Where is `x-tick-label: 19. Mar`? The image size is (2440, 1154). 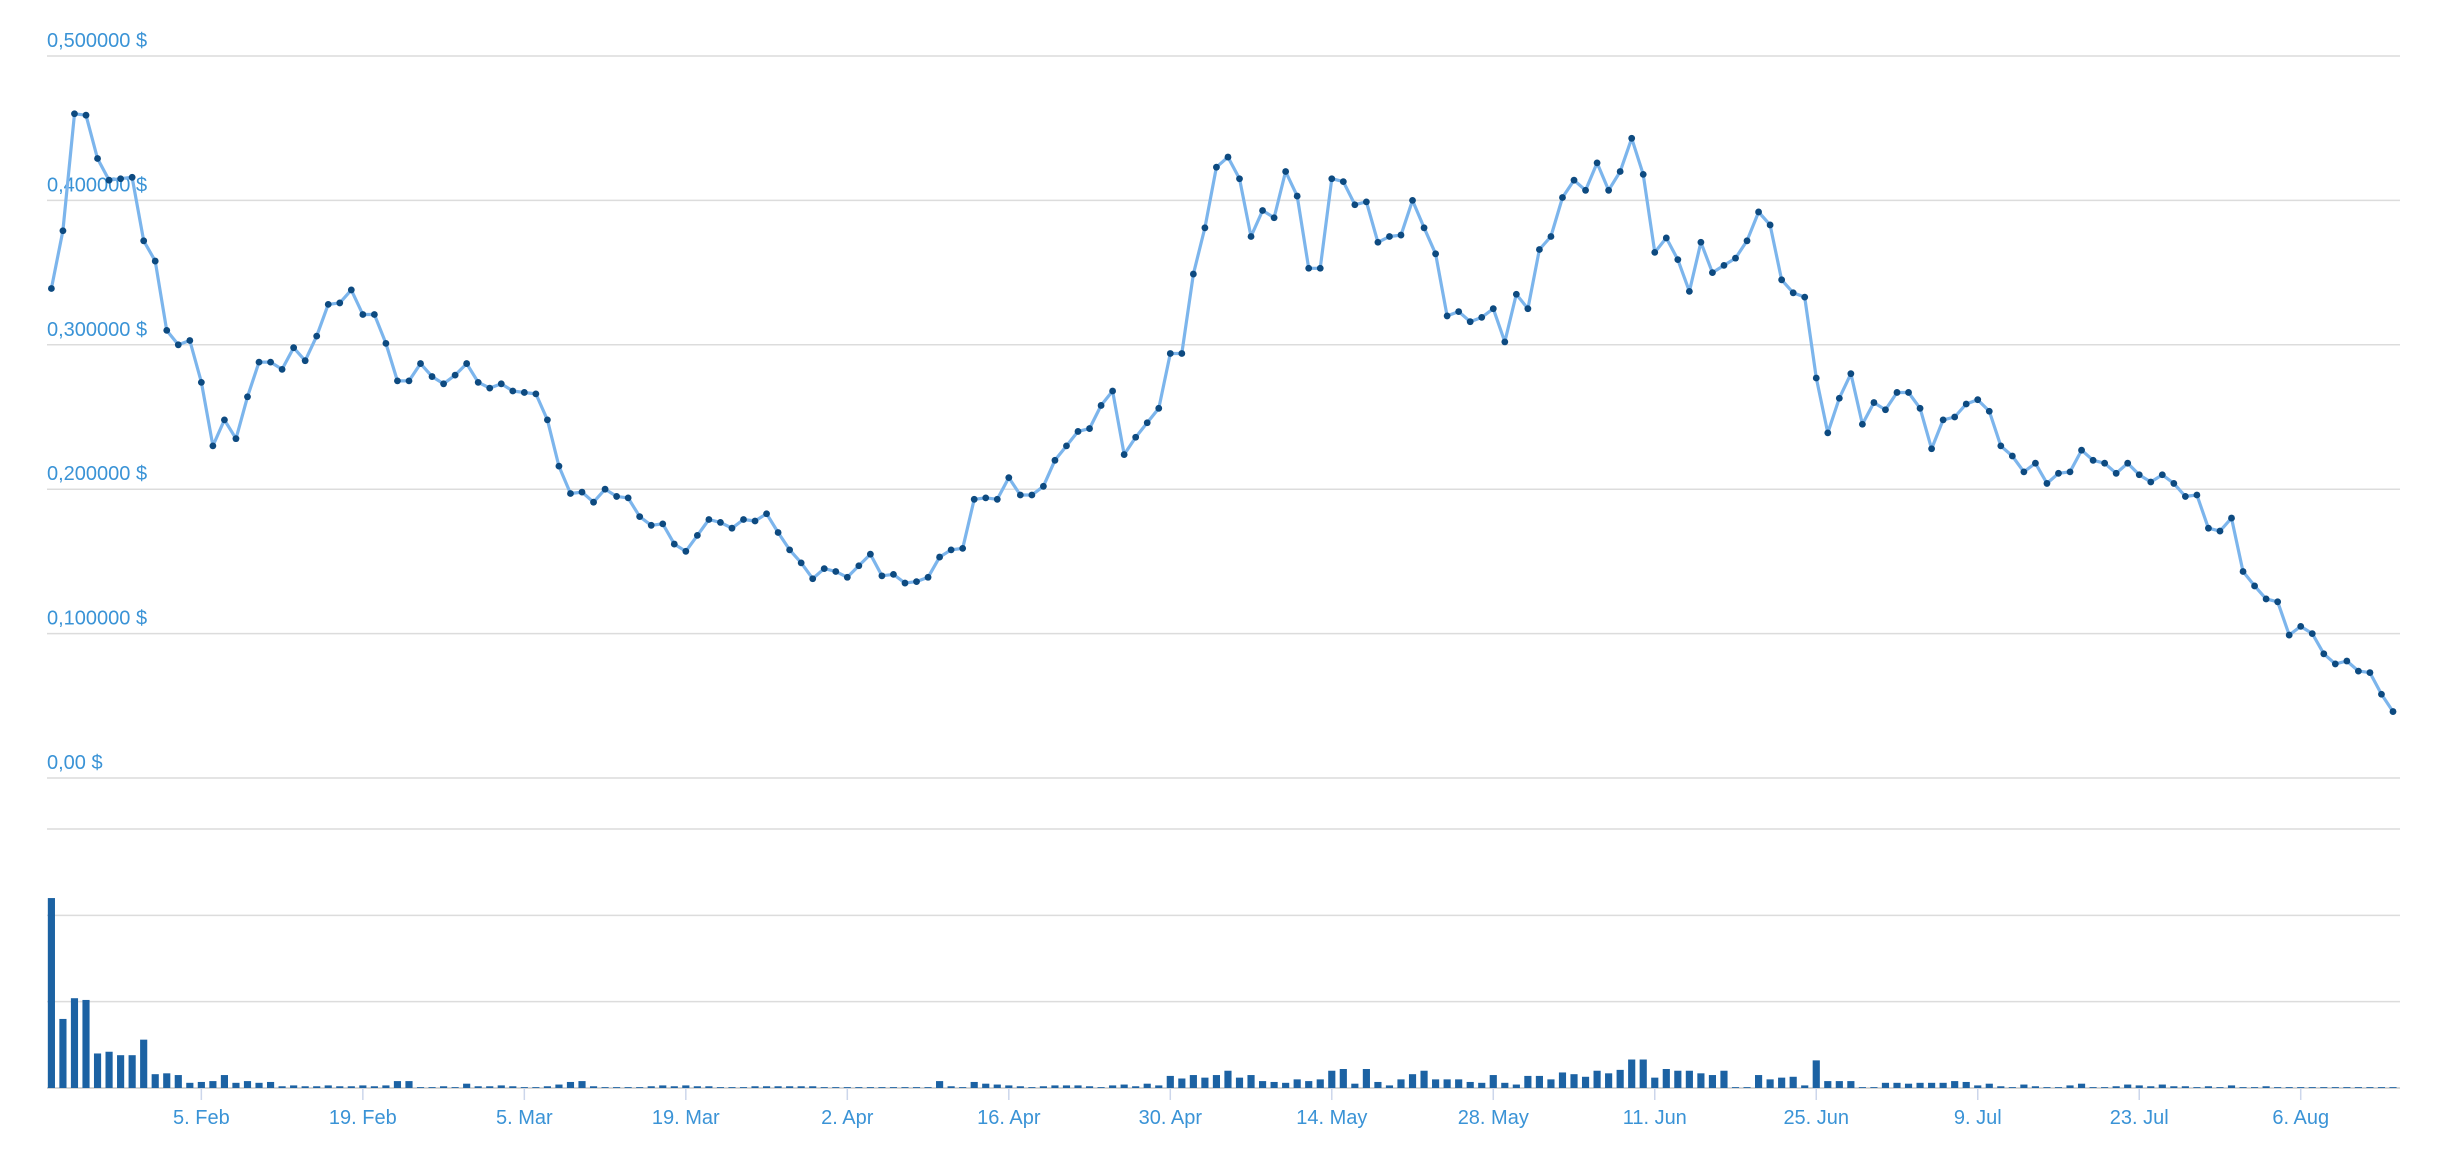 x-tick-label: 19. Mar is located at coordinates (686, 1118).